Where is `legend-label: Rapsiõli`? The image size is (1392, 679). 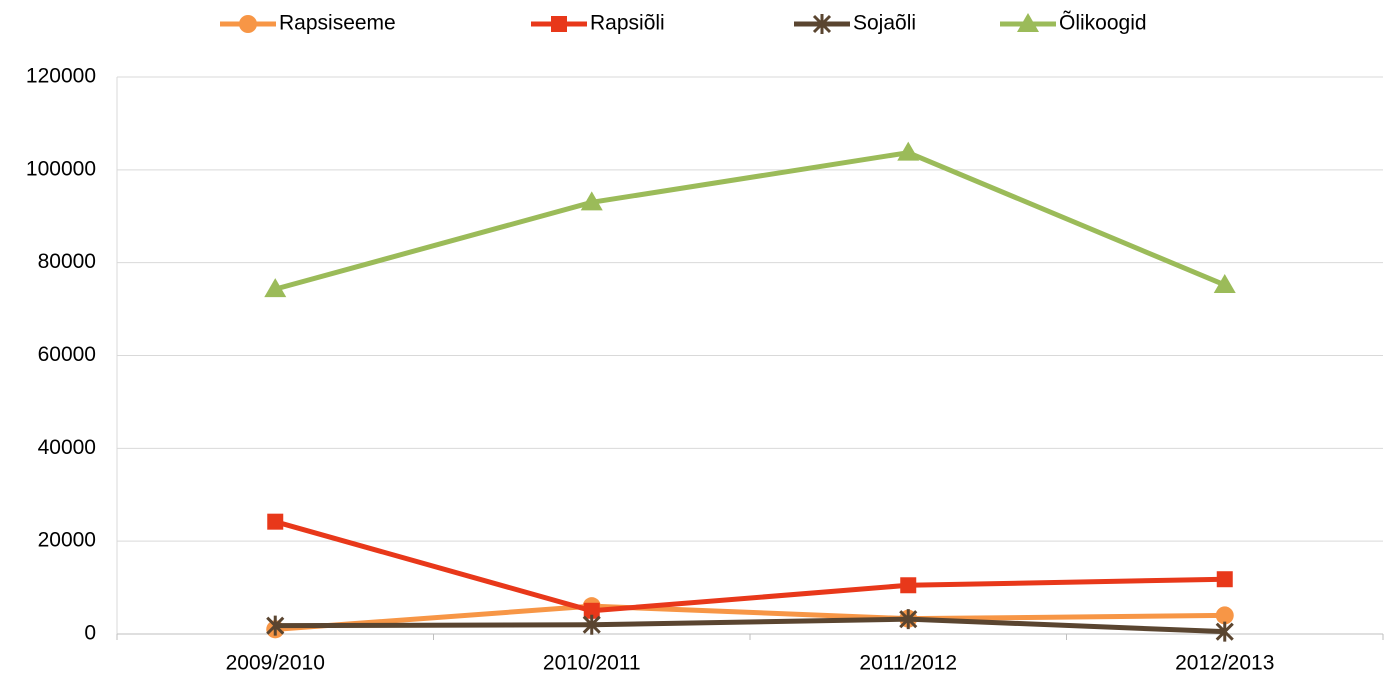
legend-label: Rapsiõli is located at coordinates (627, 23).